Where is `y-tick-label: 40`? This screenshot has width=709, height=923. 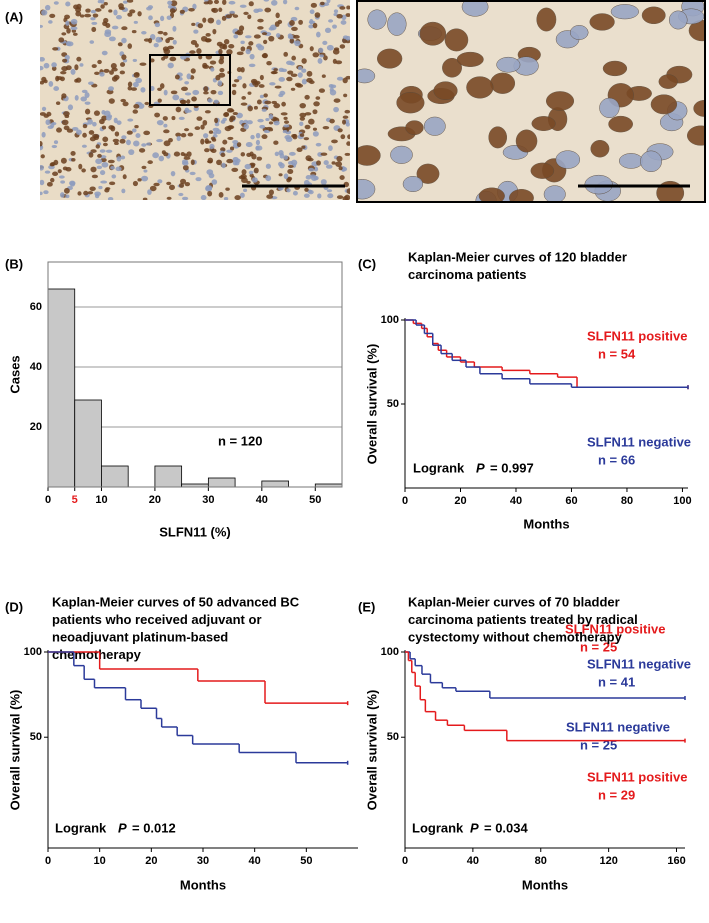 y-tick-label: 40 is located at coordinates (36, 367).